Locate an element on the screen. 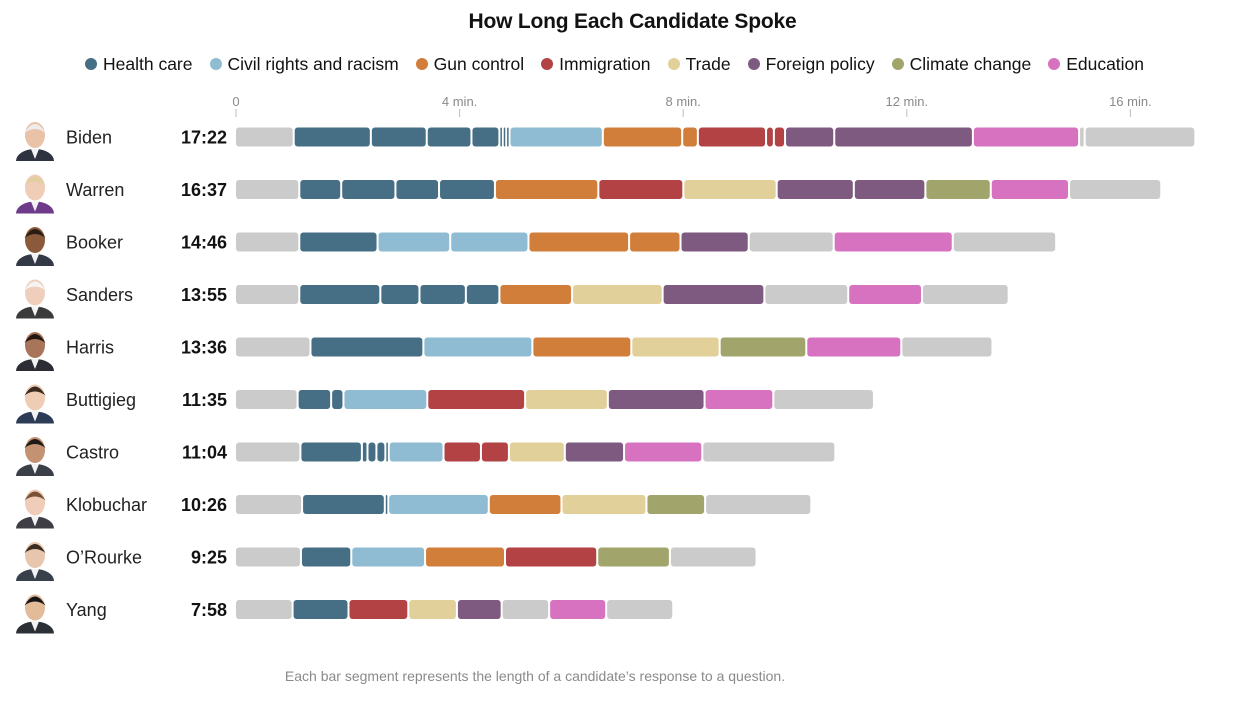  candidate-row: Yang 7:58 is located at coordinates (344, 614).